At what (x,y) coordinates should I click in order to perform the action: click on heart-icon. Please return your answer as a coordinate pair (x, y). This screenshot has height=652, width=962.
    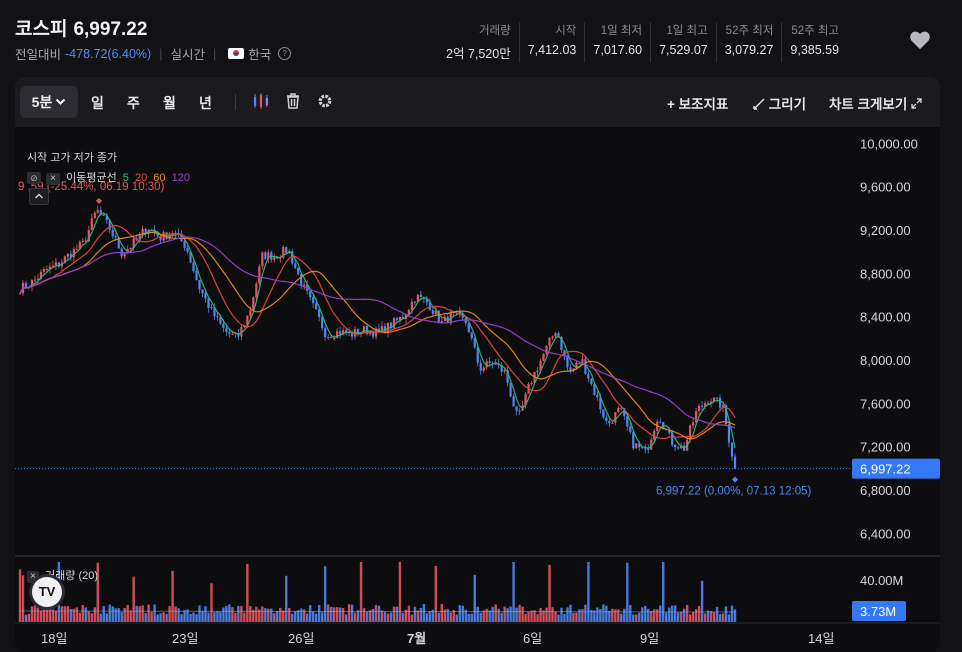
    Looking at the image, I should click on (920, 40).